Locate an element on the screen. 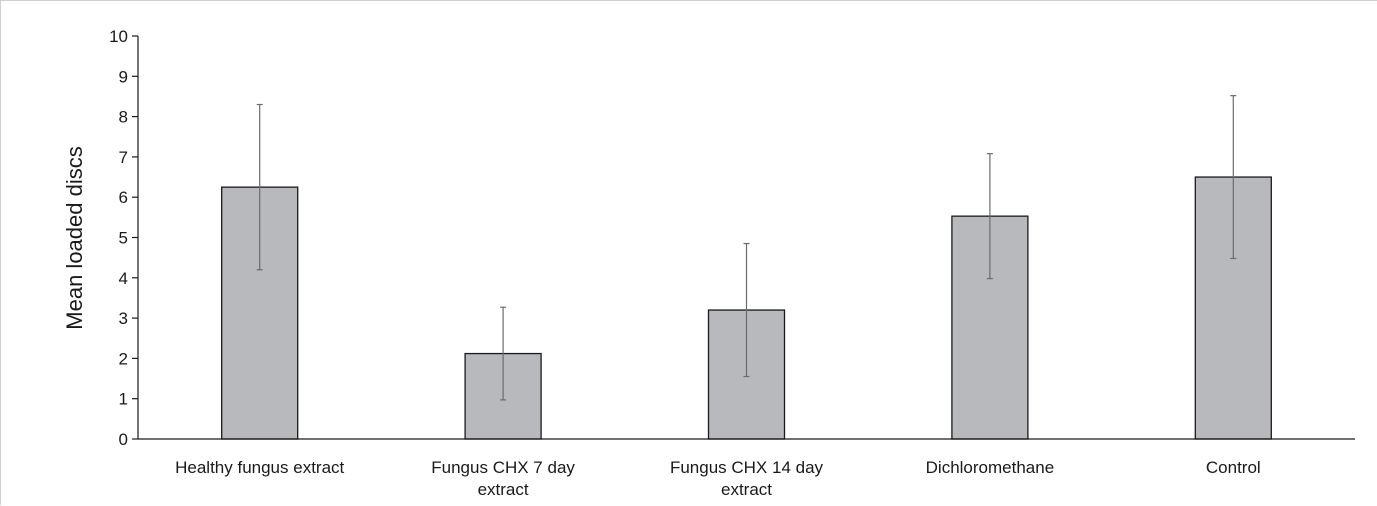 Image resolution: width=1377 pixels, height=506 pixels. y-tick-label-7: 7 is located at coordinates (123, 157).